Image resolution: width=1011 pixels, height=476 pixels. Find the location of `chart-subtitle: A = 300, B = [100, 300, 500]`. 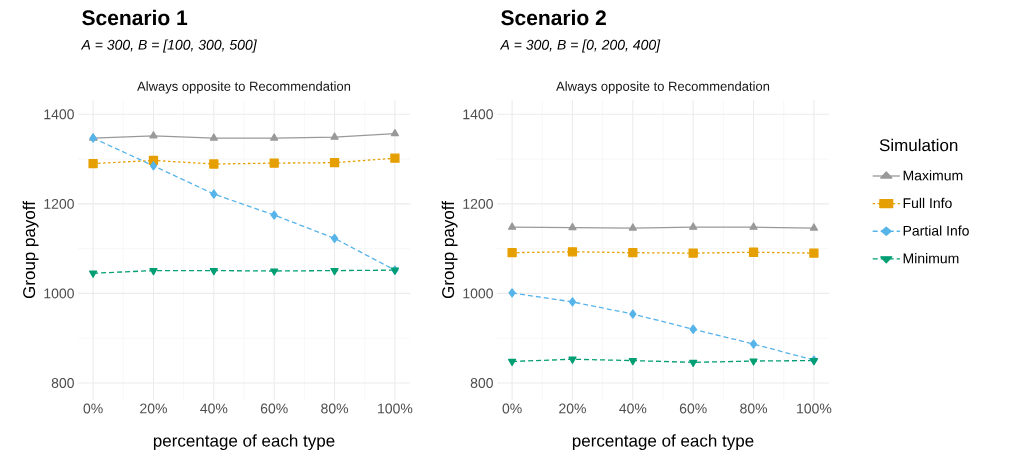

chart-subtitle: A = 300, B = [100, 300, 500] is located at coordinates (168, 46).